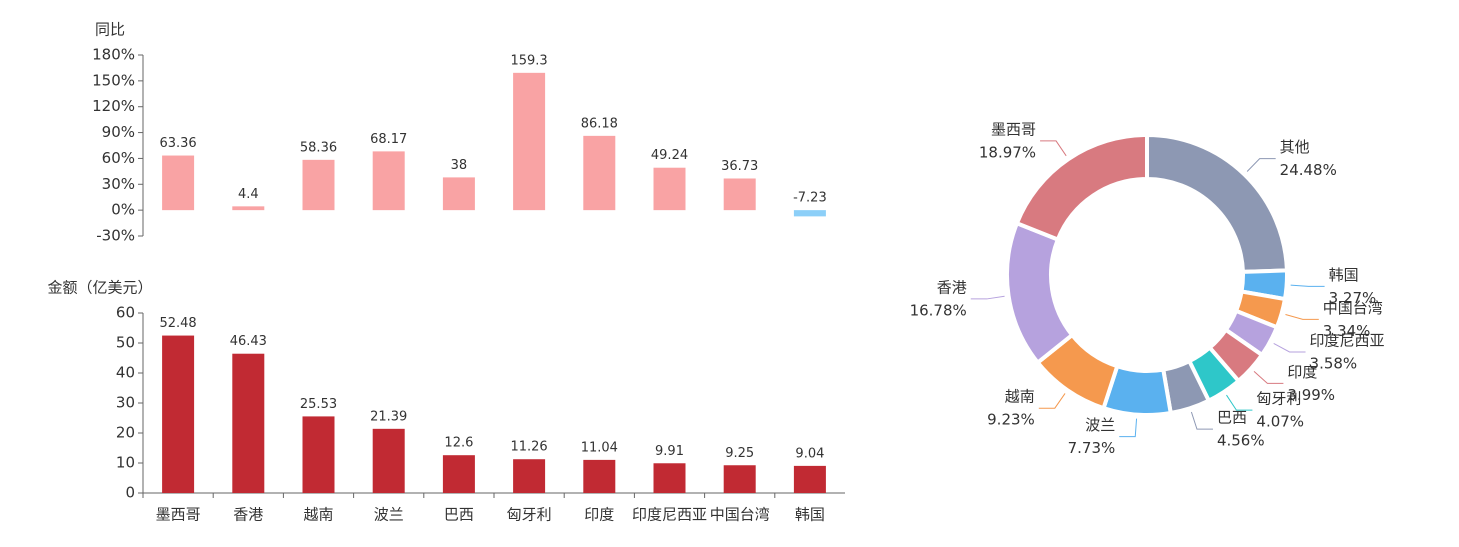 Image resolution: width=1459 pixels, height=547 pixels. I want to click on y-tick-label: 50, so click(125, 343).